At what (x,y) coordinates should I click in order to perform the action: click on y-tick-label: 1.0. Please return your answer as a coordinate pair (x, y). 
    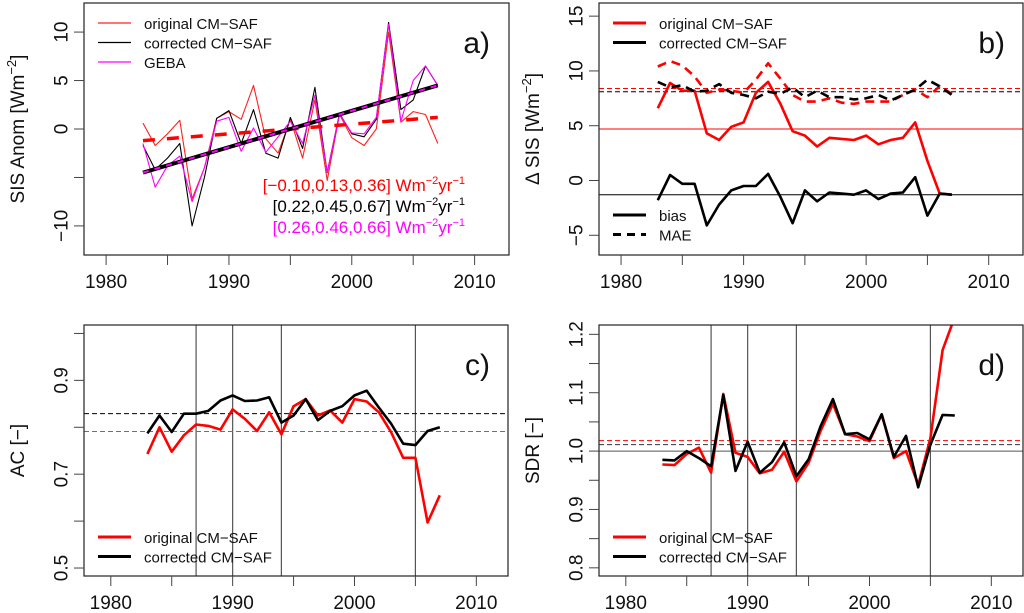
    Looking at the image, I should click on (577, 451).